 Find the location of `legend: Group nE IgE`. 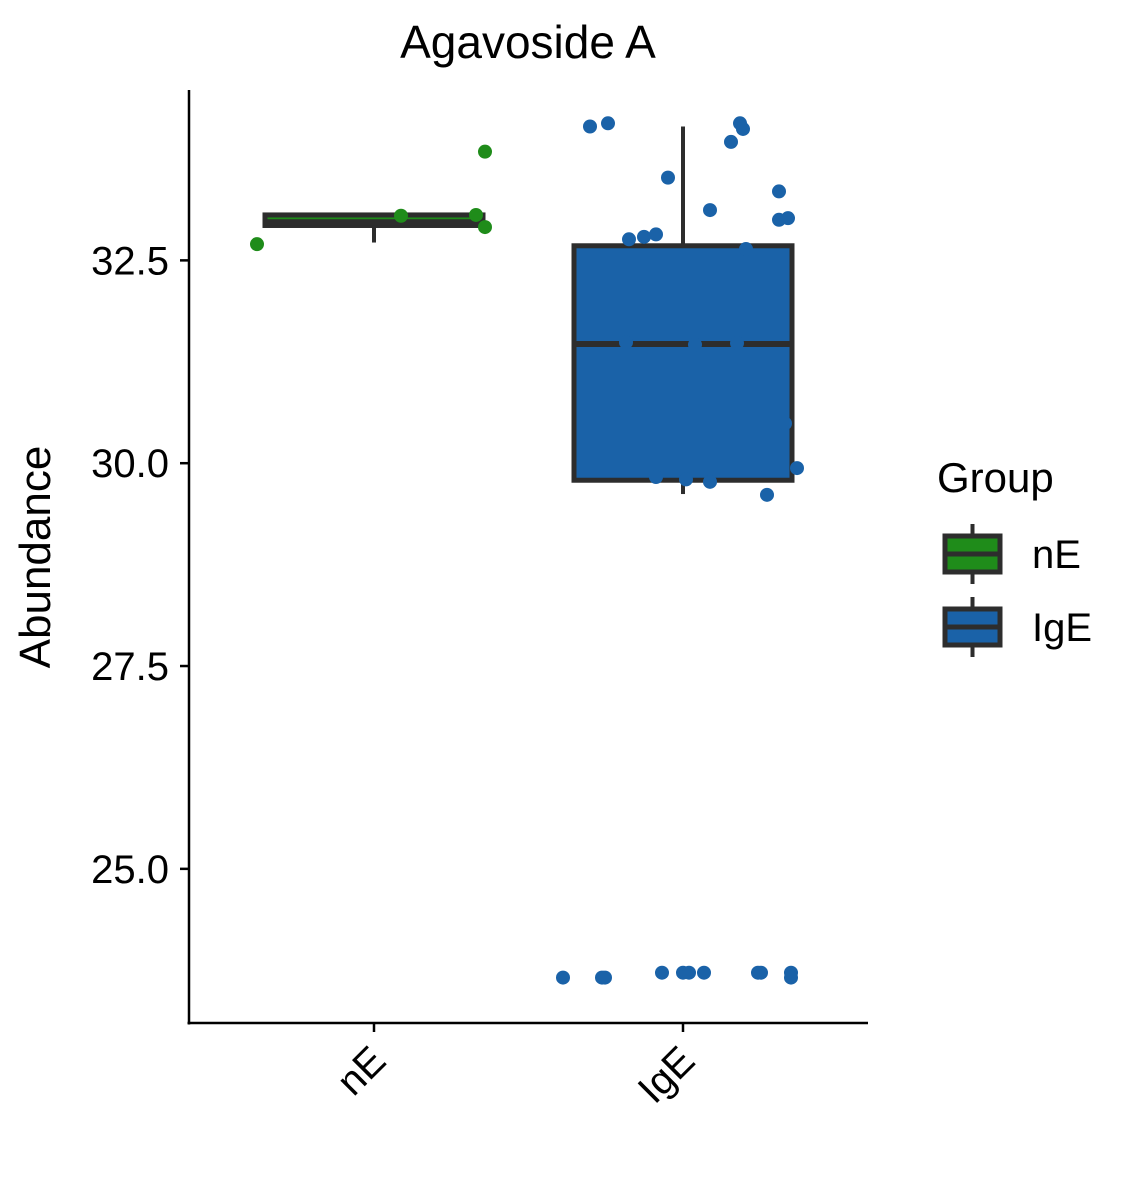

legend: Group nE IgE is located at coordinates (1014, 555).